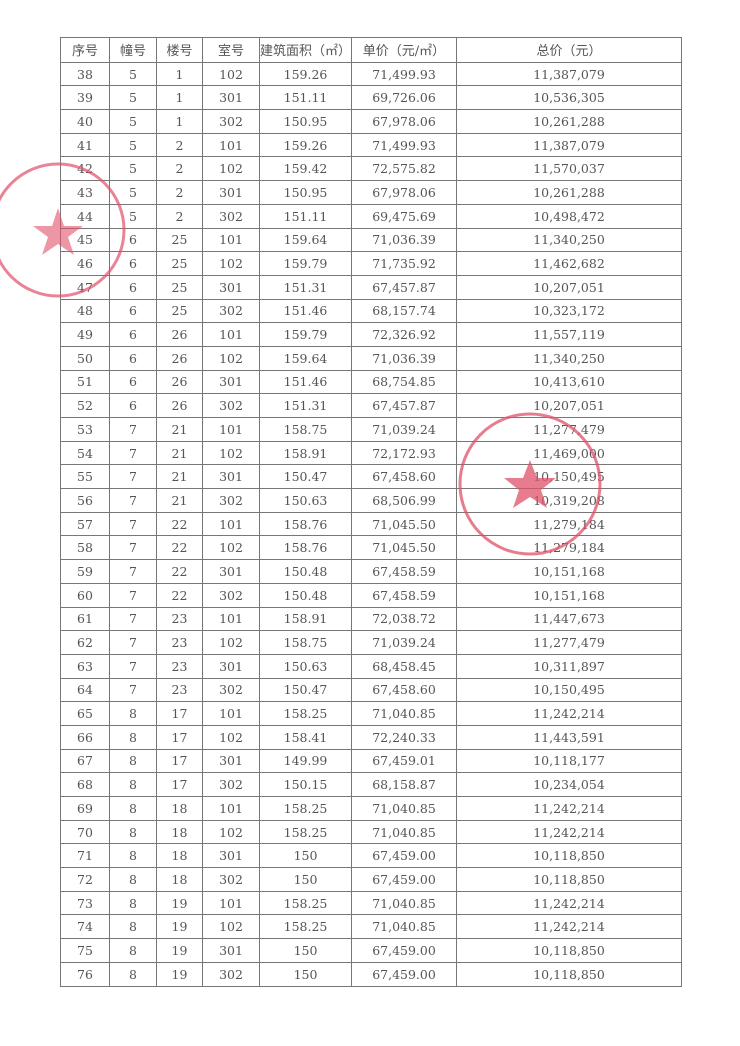  I want to click on cell-total-price: 11,443,591, so click(569, 737).